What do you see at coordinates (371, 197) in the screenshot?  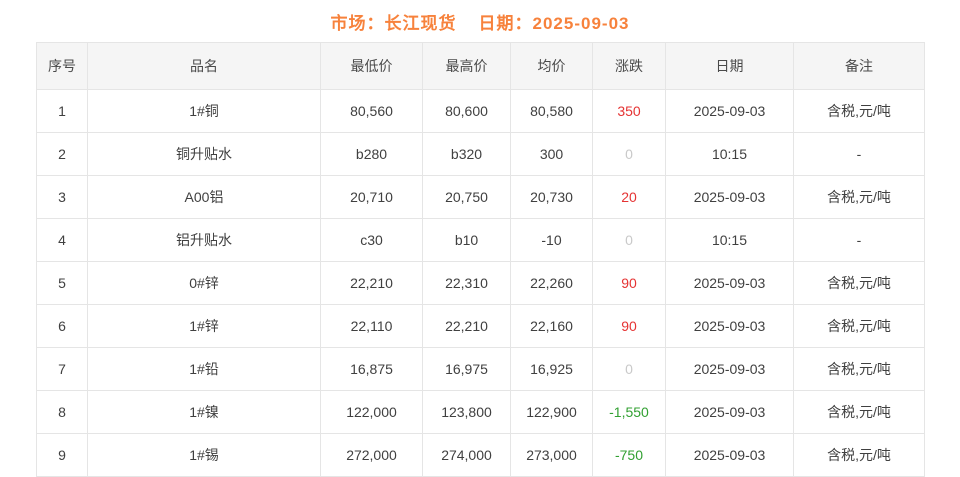 I see `low-price: 20,710` at bounding box center [371, 197].